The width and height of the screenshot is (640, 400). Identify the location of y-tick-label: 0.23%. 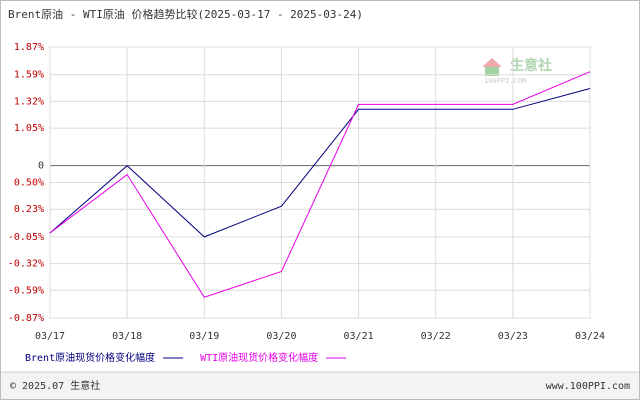
(29, 209).